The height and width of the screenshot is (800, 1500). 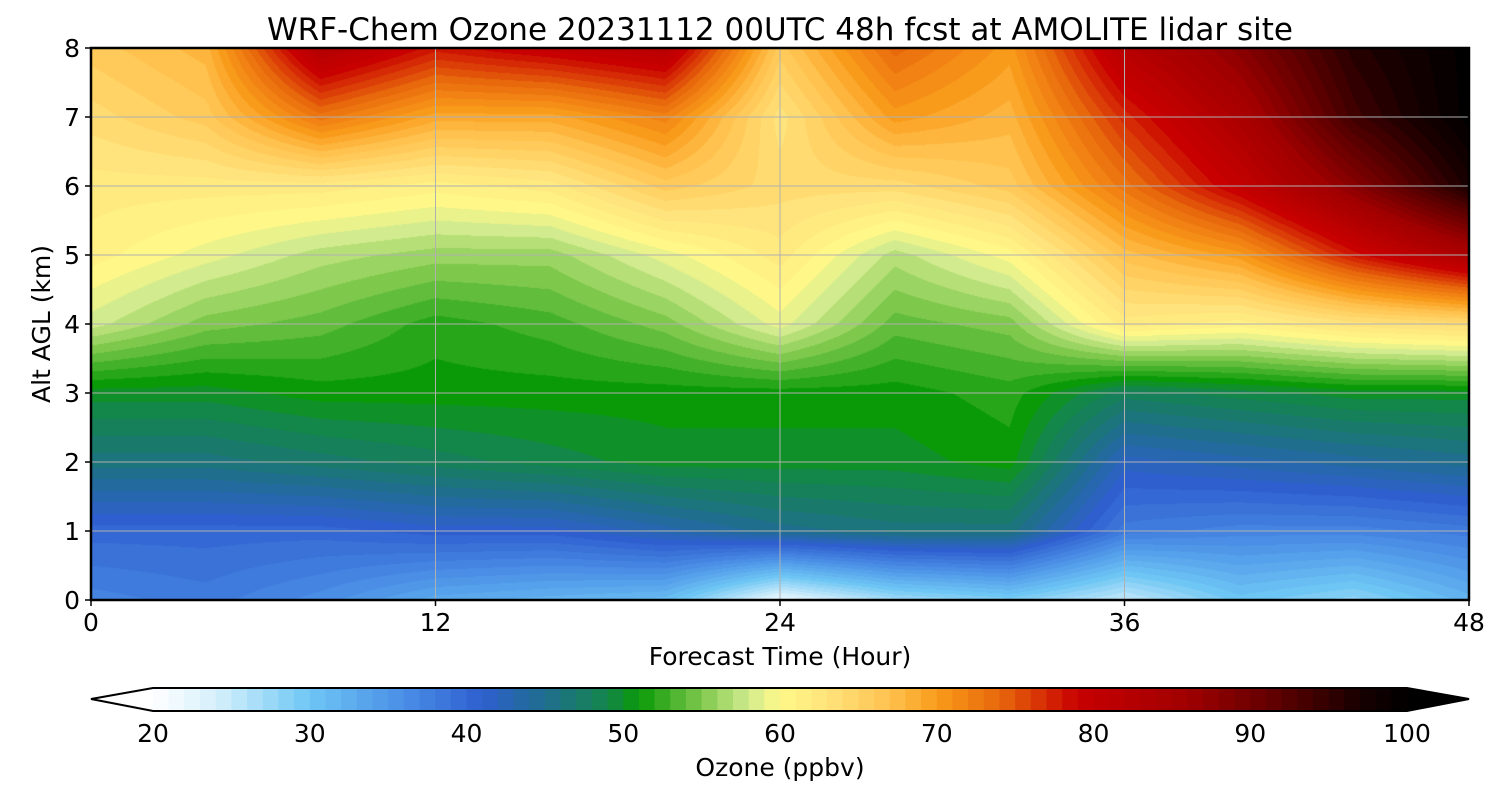 What do you see at coordinates (1469, 622) in the screenshot?
I see `x-tick-label: 48` at bounding box center [1469, 622].